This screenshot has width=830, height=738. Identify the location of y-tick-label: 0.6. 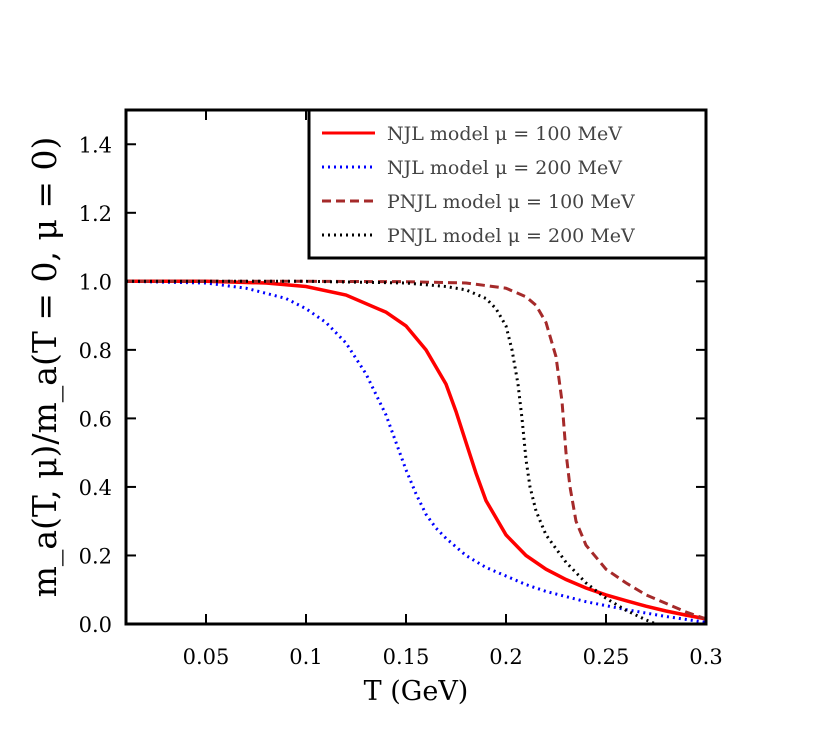
(95, 419).